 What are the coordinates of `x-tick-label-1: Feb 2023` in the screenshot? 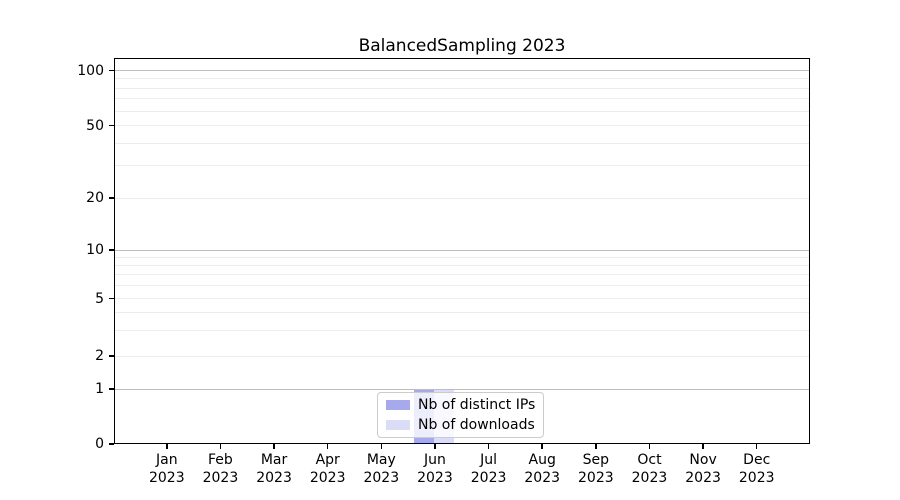 It's located at (220, 469).